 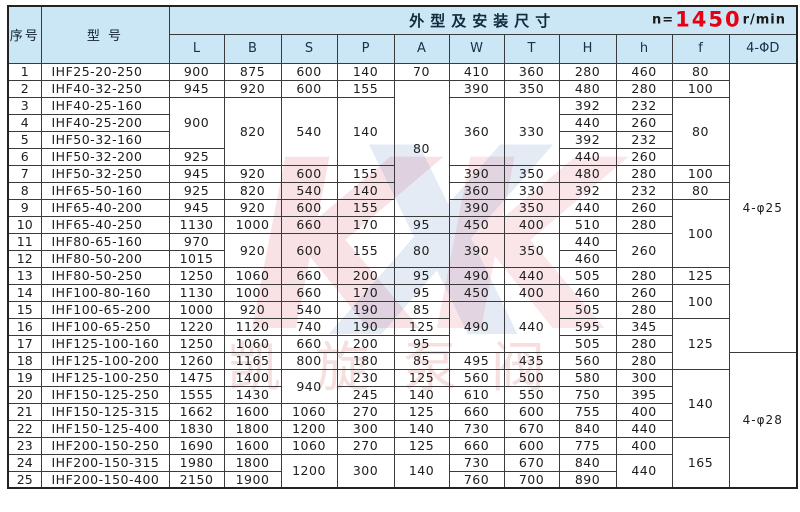 What do you see at coordinates (196, 190) in the screenshot?
I see `cell-L: 925` at bounding box center [196, 190].